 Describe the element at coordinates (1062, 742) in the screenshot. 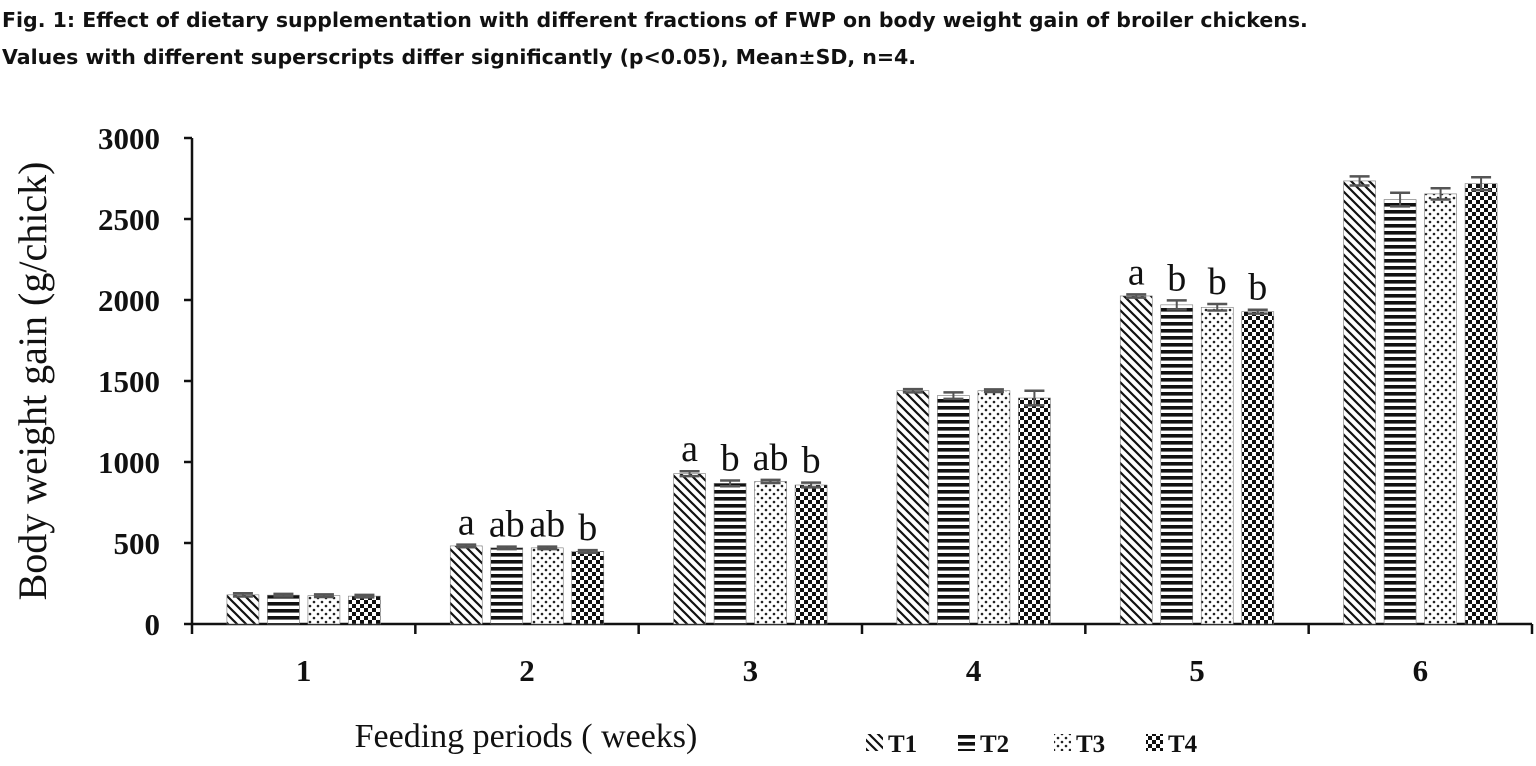

I see `legend-swatch-t3` at that location.